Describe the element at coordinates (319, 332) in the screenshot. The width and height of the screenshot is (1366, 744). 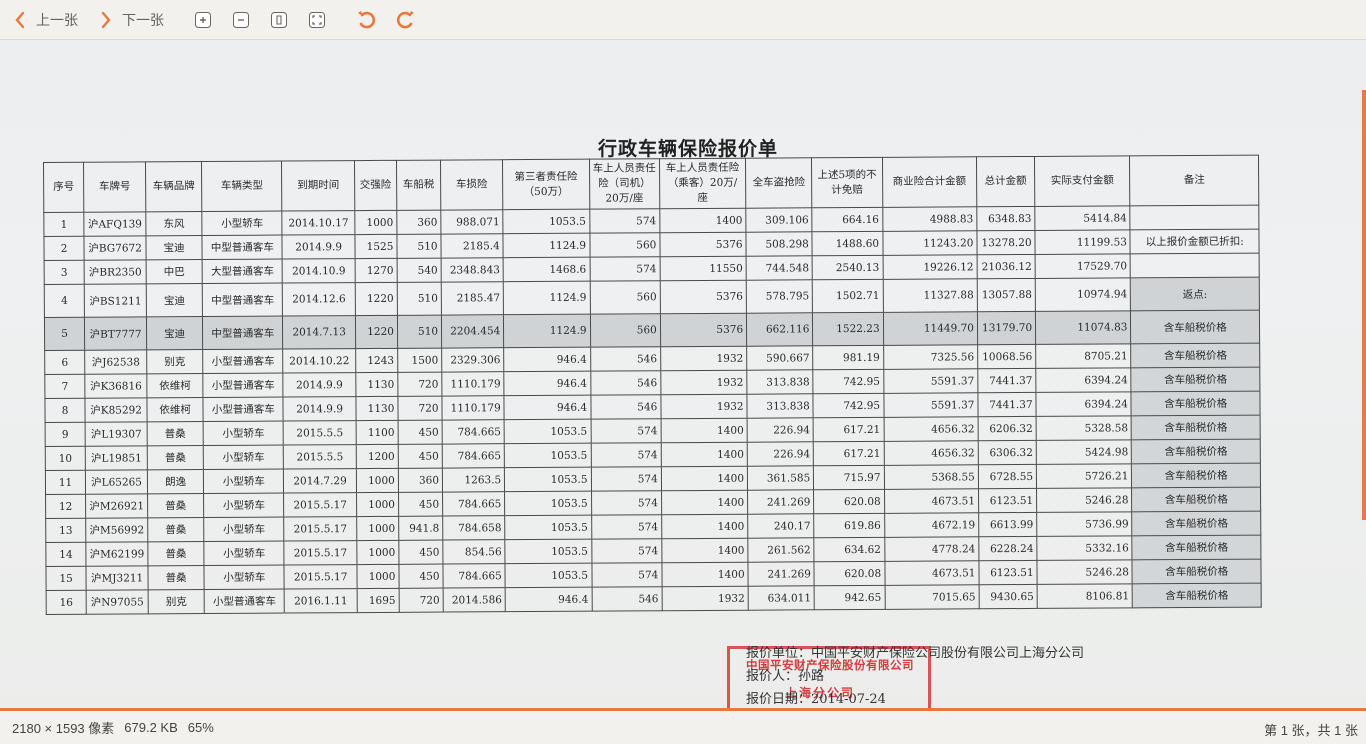
I see `table-cell: 2014.7.13` at that location.